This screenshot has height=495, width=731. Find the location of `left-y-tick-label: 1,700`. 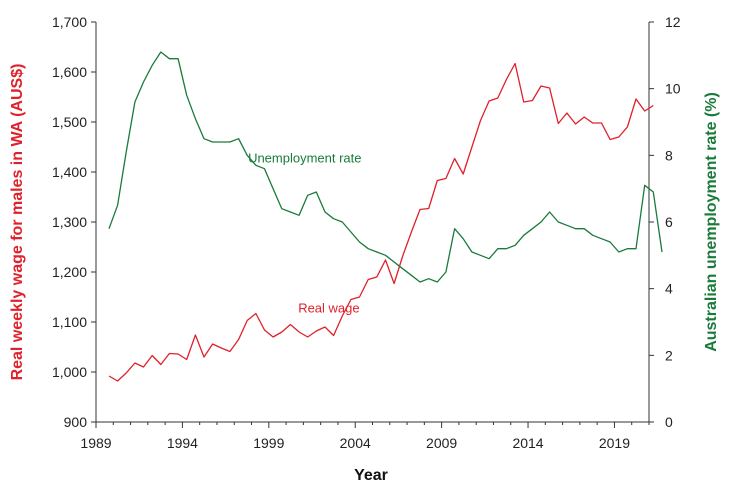

left-y-tick-label: 1,700 is located at coordinates (69, 22).